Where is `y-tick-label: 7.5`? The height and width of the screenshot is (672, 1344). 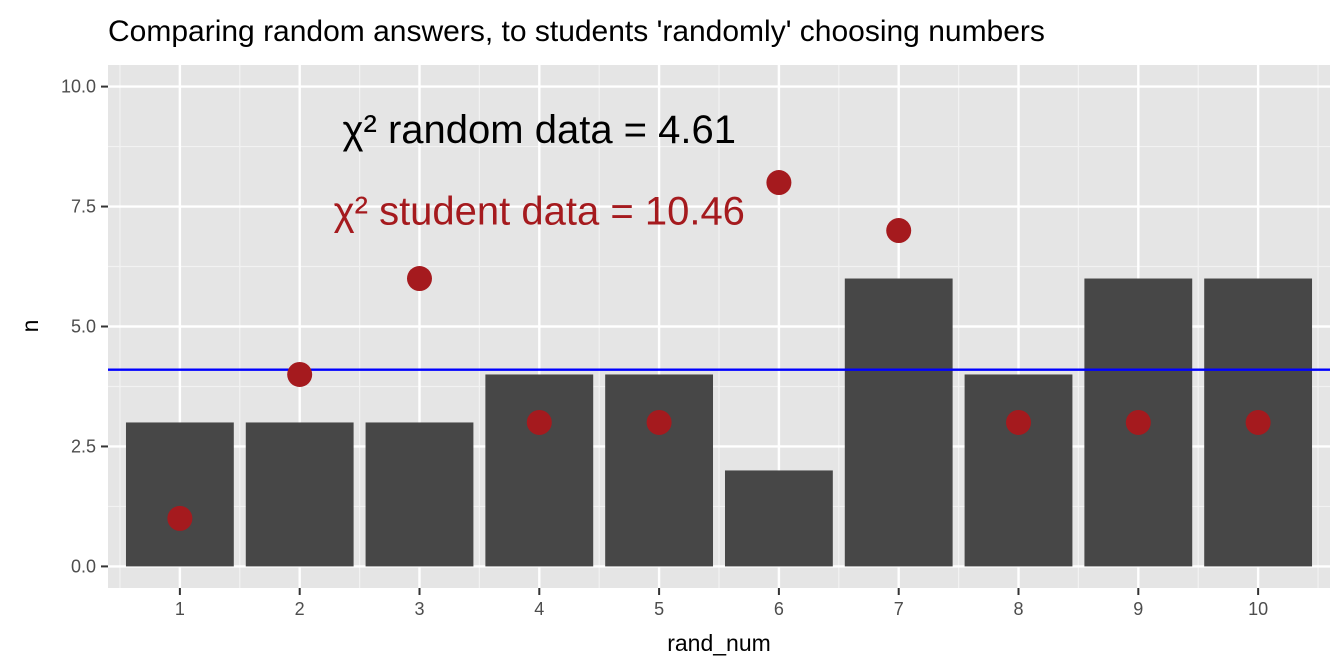
y-tick-label: 7.5 is located at coordinates (83, 207).